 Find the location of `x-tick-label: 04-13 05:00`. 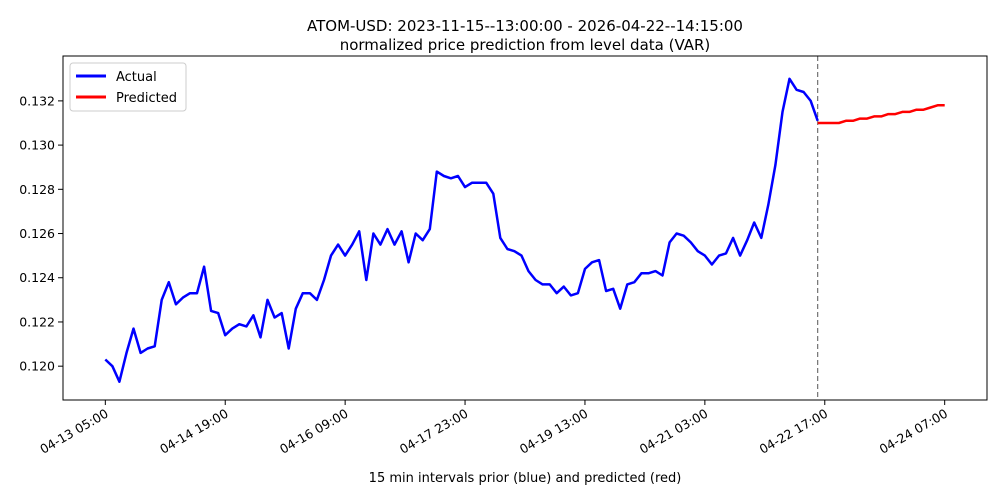

x-tick-label: 04-13 05:00 is located at coordinates (74, 431).